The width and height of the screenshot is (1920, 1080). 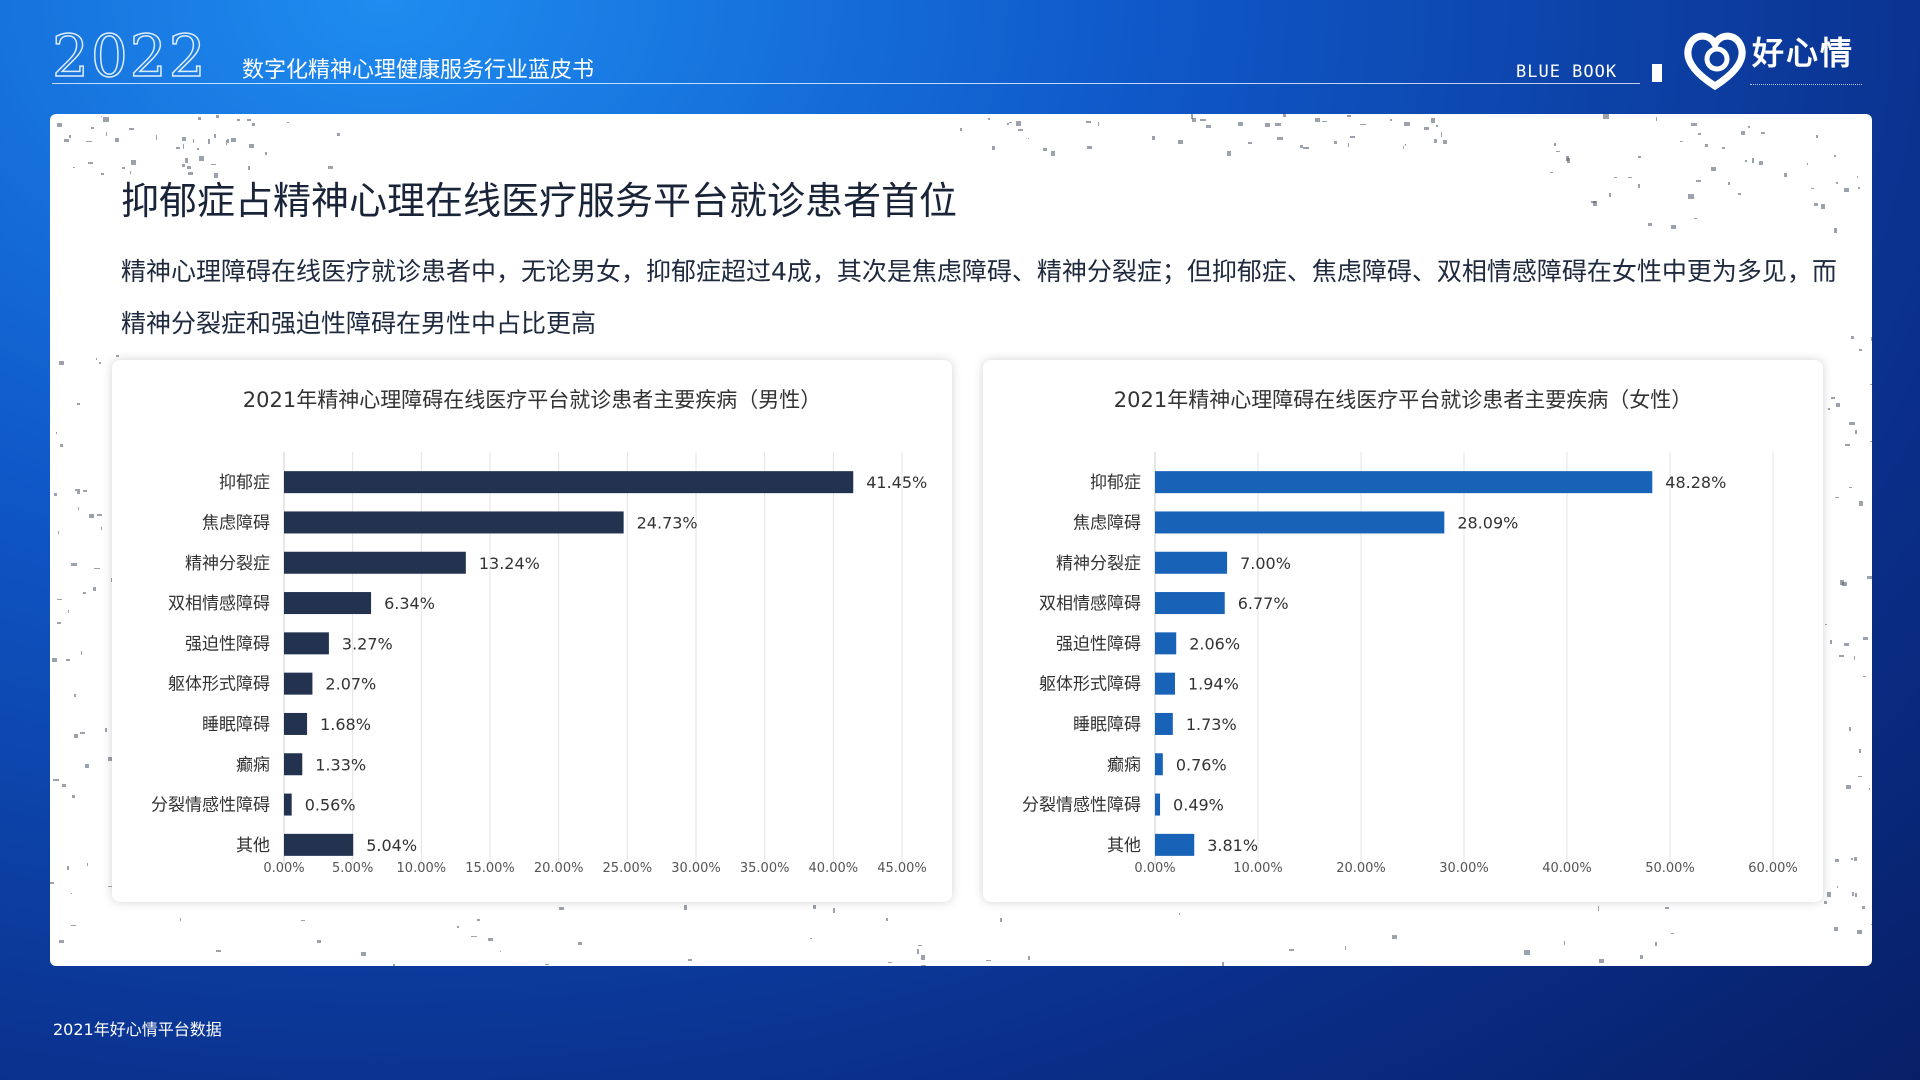 I want to click on x-tick-label: 35.00%, so click(x=765, y=868).